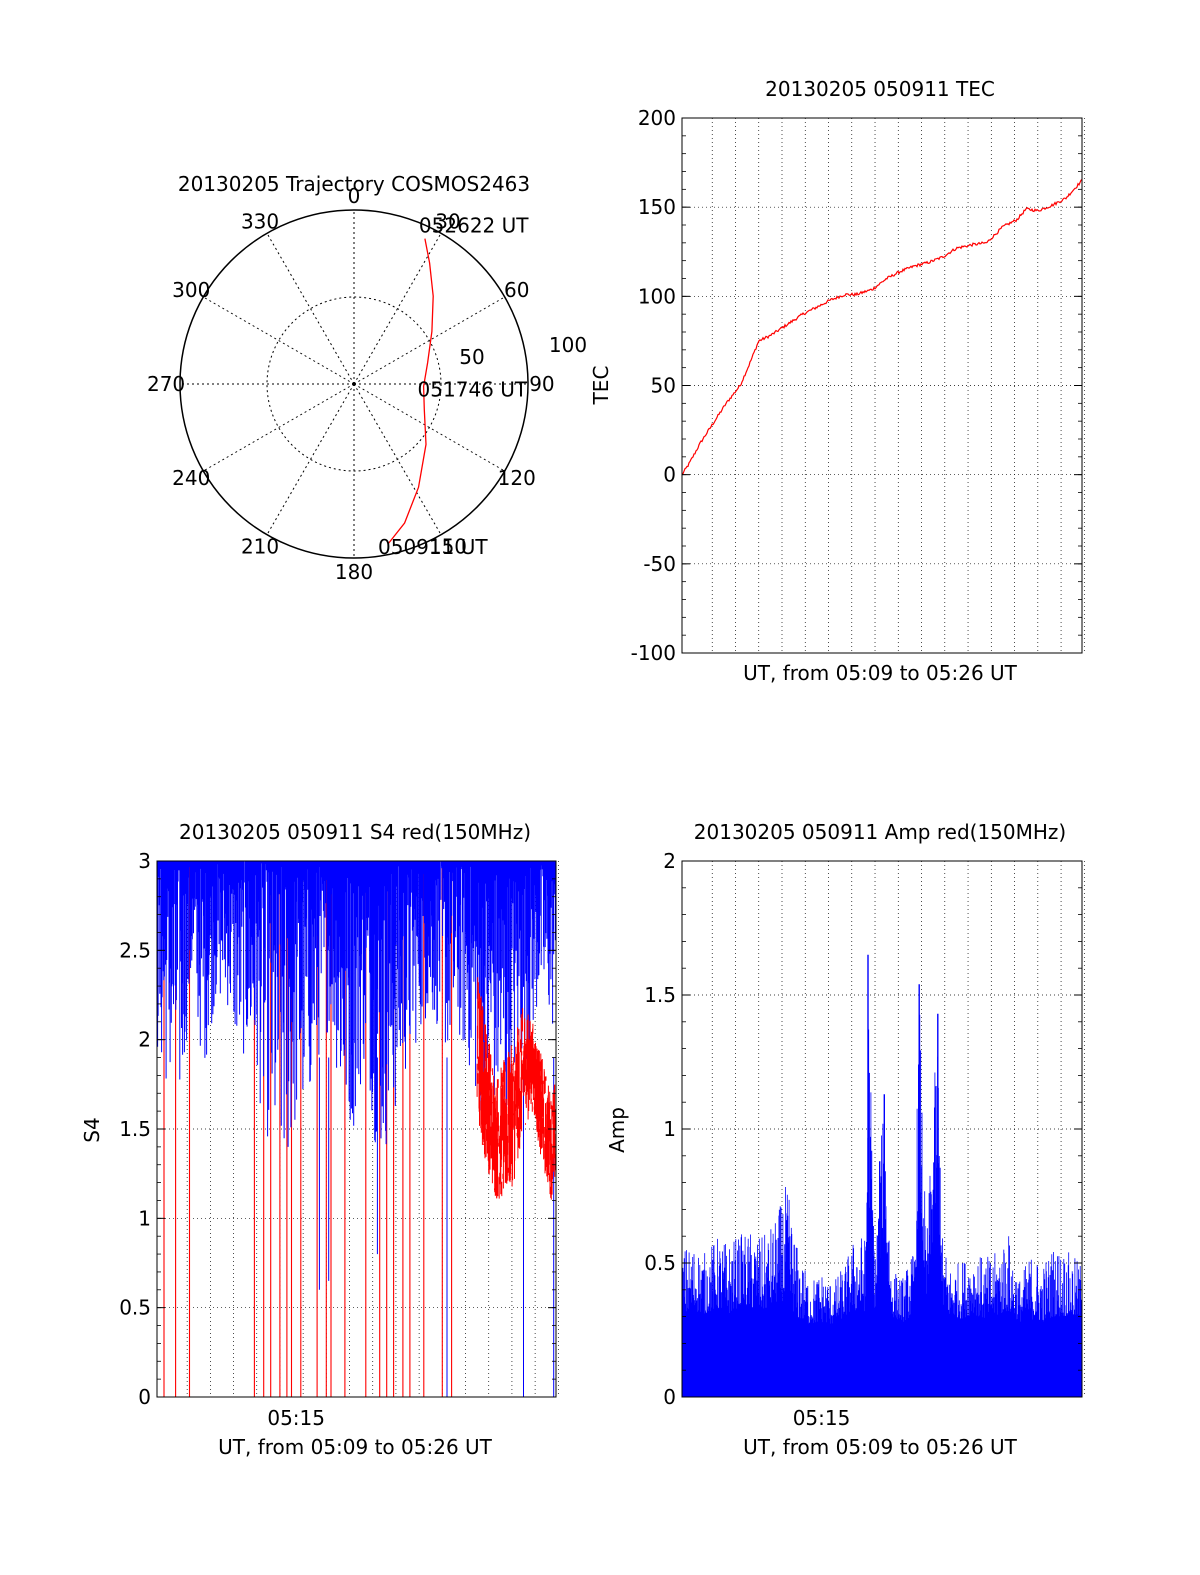  What do you see at coordinates (617, 1130) in the screenshot?
I see `amp-ylabel: Amp` at bounding box center [617, 1130].